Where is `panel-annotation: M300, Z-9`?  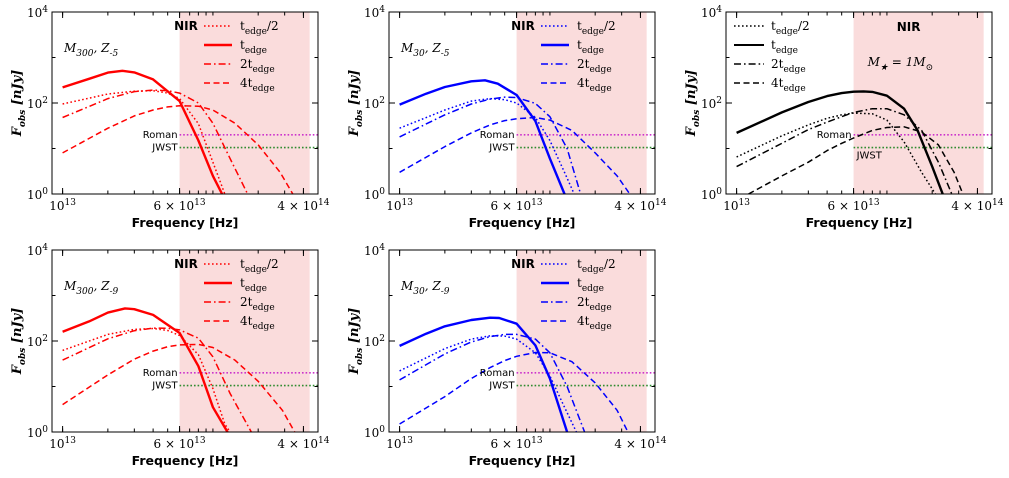 panel-annotation: M300, Z-9 is located at coordinates (90, 288).